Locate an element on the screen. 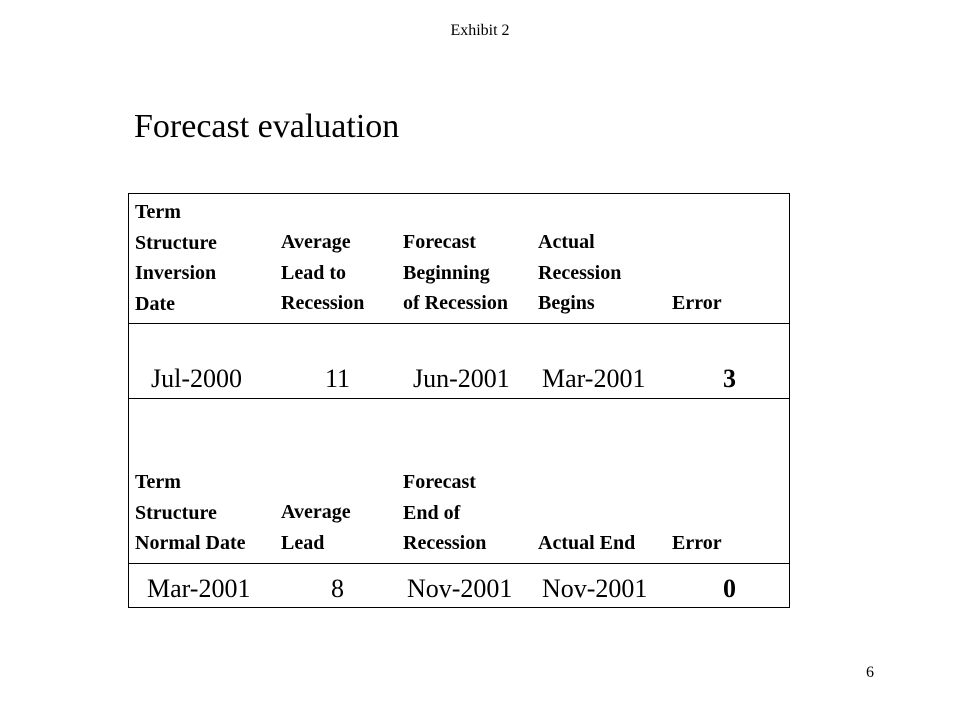 This screenshot has height=720, width=960. header-average-lead: Average Lead is located at coordinates (316, 527).